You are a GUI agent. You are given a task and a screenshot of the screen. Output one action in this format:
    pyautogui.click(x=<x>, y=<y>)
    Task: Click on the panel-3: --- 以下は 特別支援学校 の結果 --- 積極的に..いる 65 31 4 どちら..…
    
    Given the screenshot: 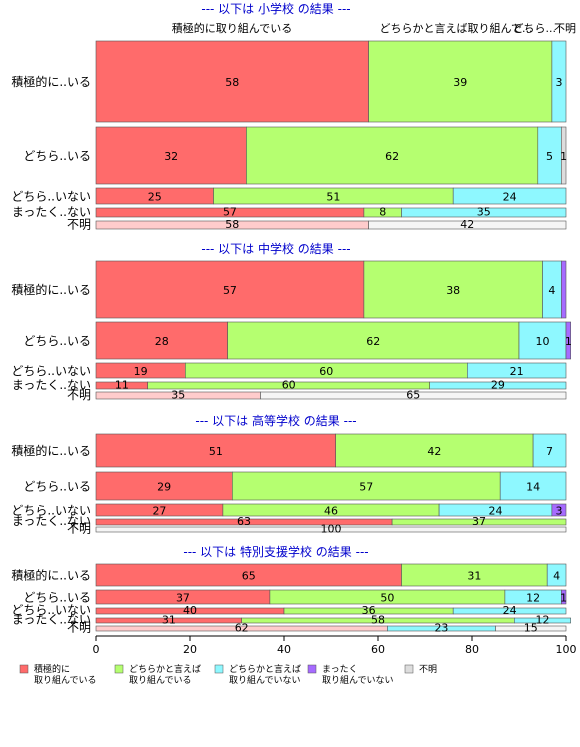 What is the action you would take?
    pyautogui.click(x=291, y=589)
    